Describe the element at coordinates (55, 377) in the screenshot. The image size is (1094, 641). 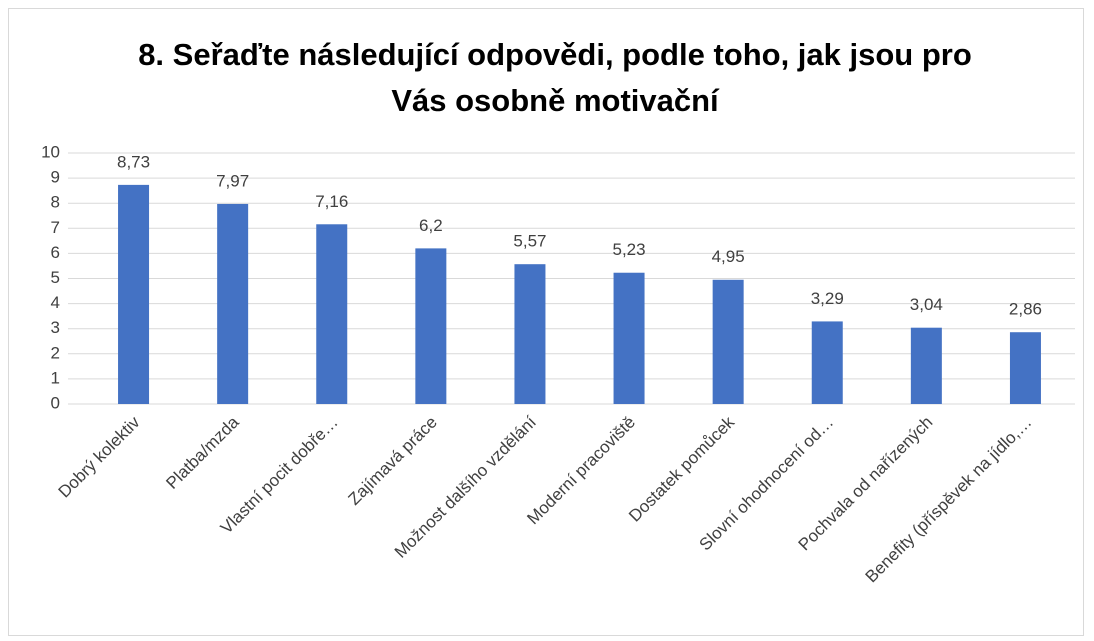
I see `y-tick-label: 1` at that location.